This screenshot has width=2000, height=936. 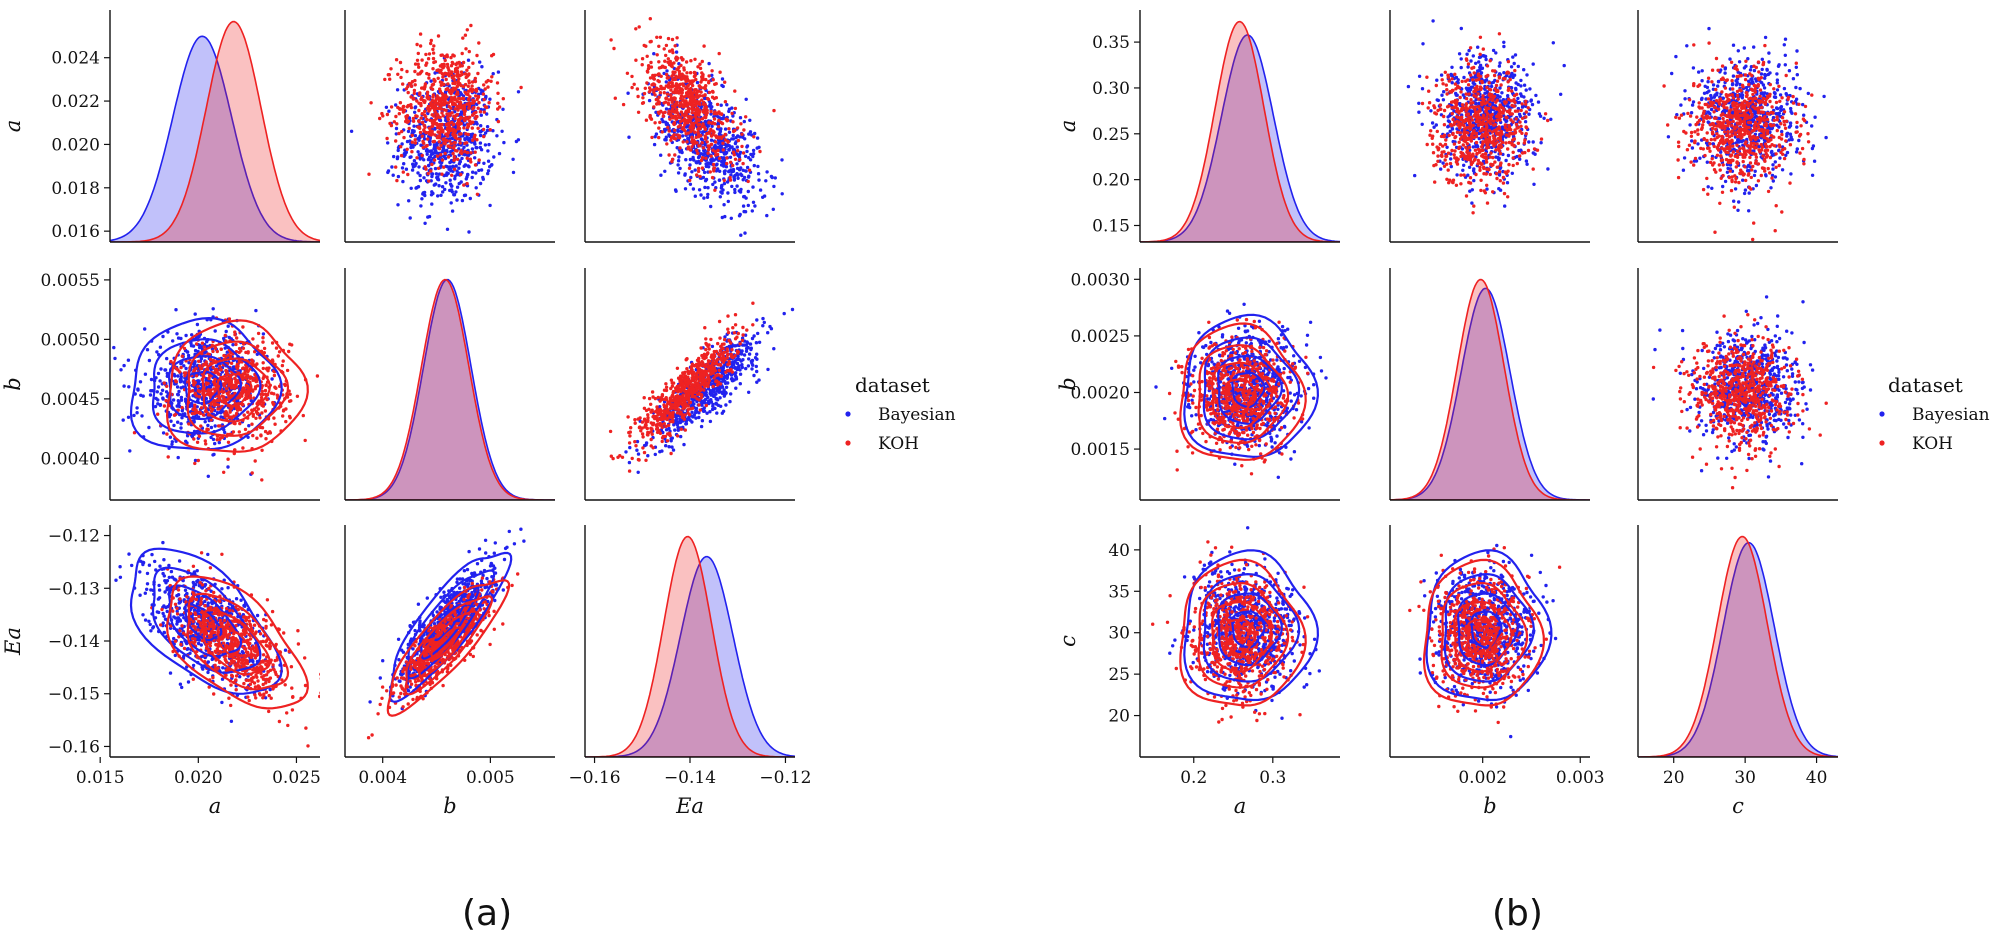 What do you see at coordinates (449, 126) in the screenshot?
I see `panel-a-r0-c1` at bounding box center [449, 126].